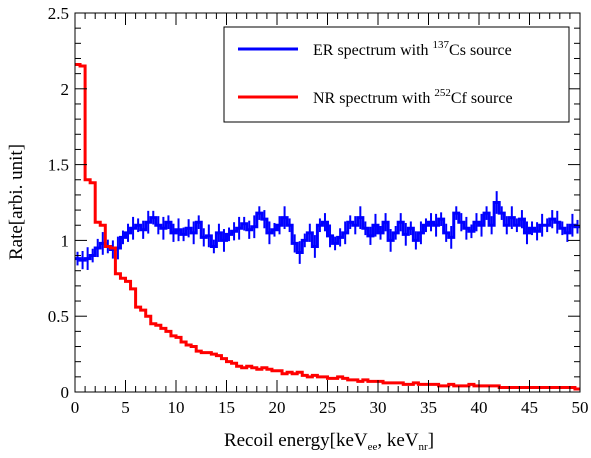 The image size is (591, 458). I want to click on legend-label-nr: NR spectrum with 252Cf source, so click(413, 97).